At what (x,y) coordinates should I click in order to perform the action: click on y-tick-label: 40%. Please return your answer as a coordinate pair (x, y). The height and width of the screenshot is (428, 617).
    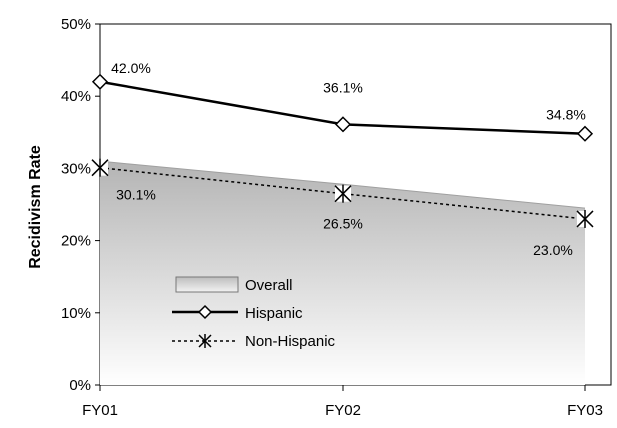
    Looking at the image, I should click on (76, 96).